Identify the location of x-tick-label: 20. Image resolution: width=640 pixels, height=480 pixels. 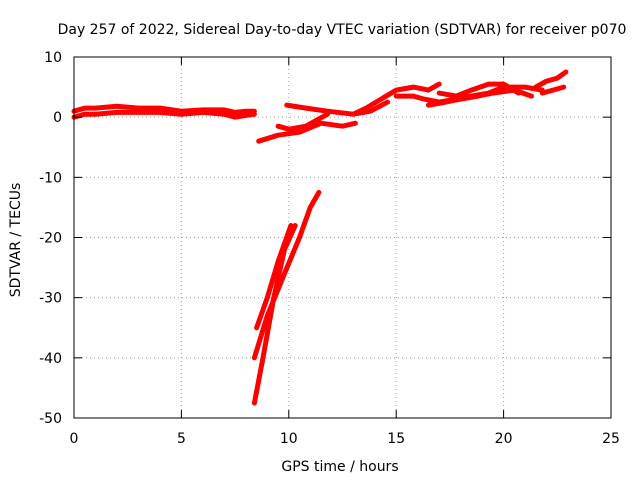
(504, 439).